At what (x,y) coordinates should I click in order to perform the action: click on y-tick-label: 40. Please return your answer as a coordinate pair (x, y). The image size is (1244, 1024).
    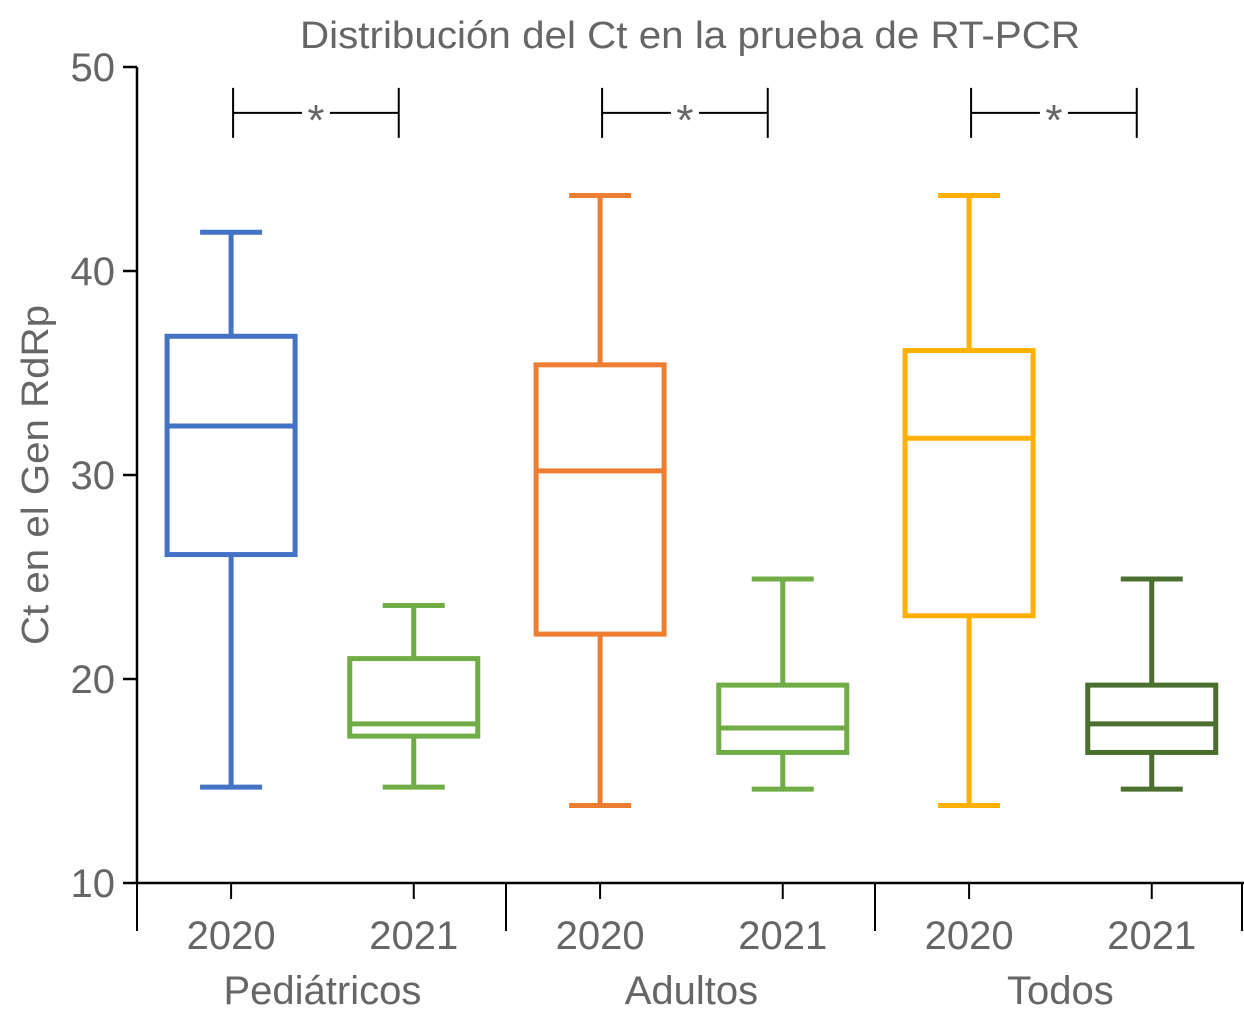
    Looking at the image, I should click on (93, 272).